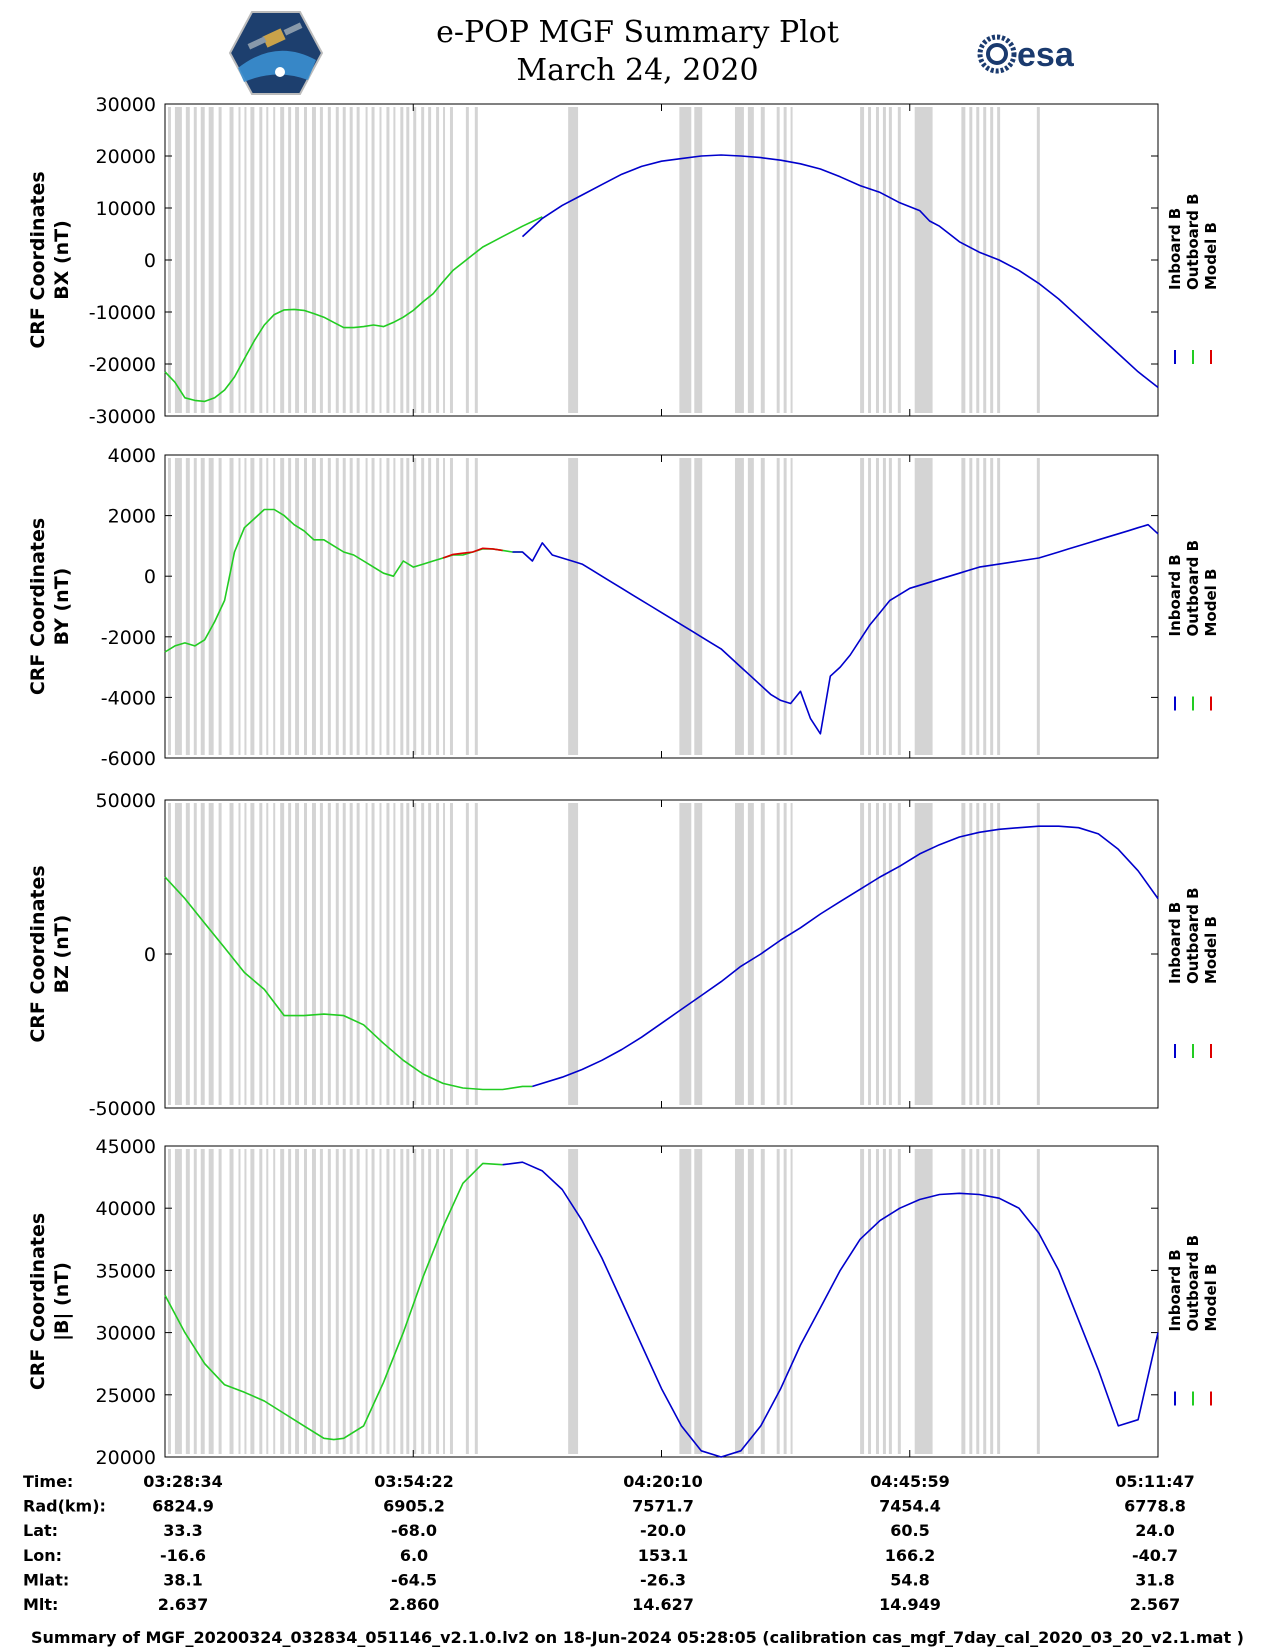  Describe the element at coordinates (38, 1301) in the screenshot. I see `y-axis-label-line: CRF Coordinates` at that location.